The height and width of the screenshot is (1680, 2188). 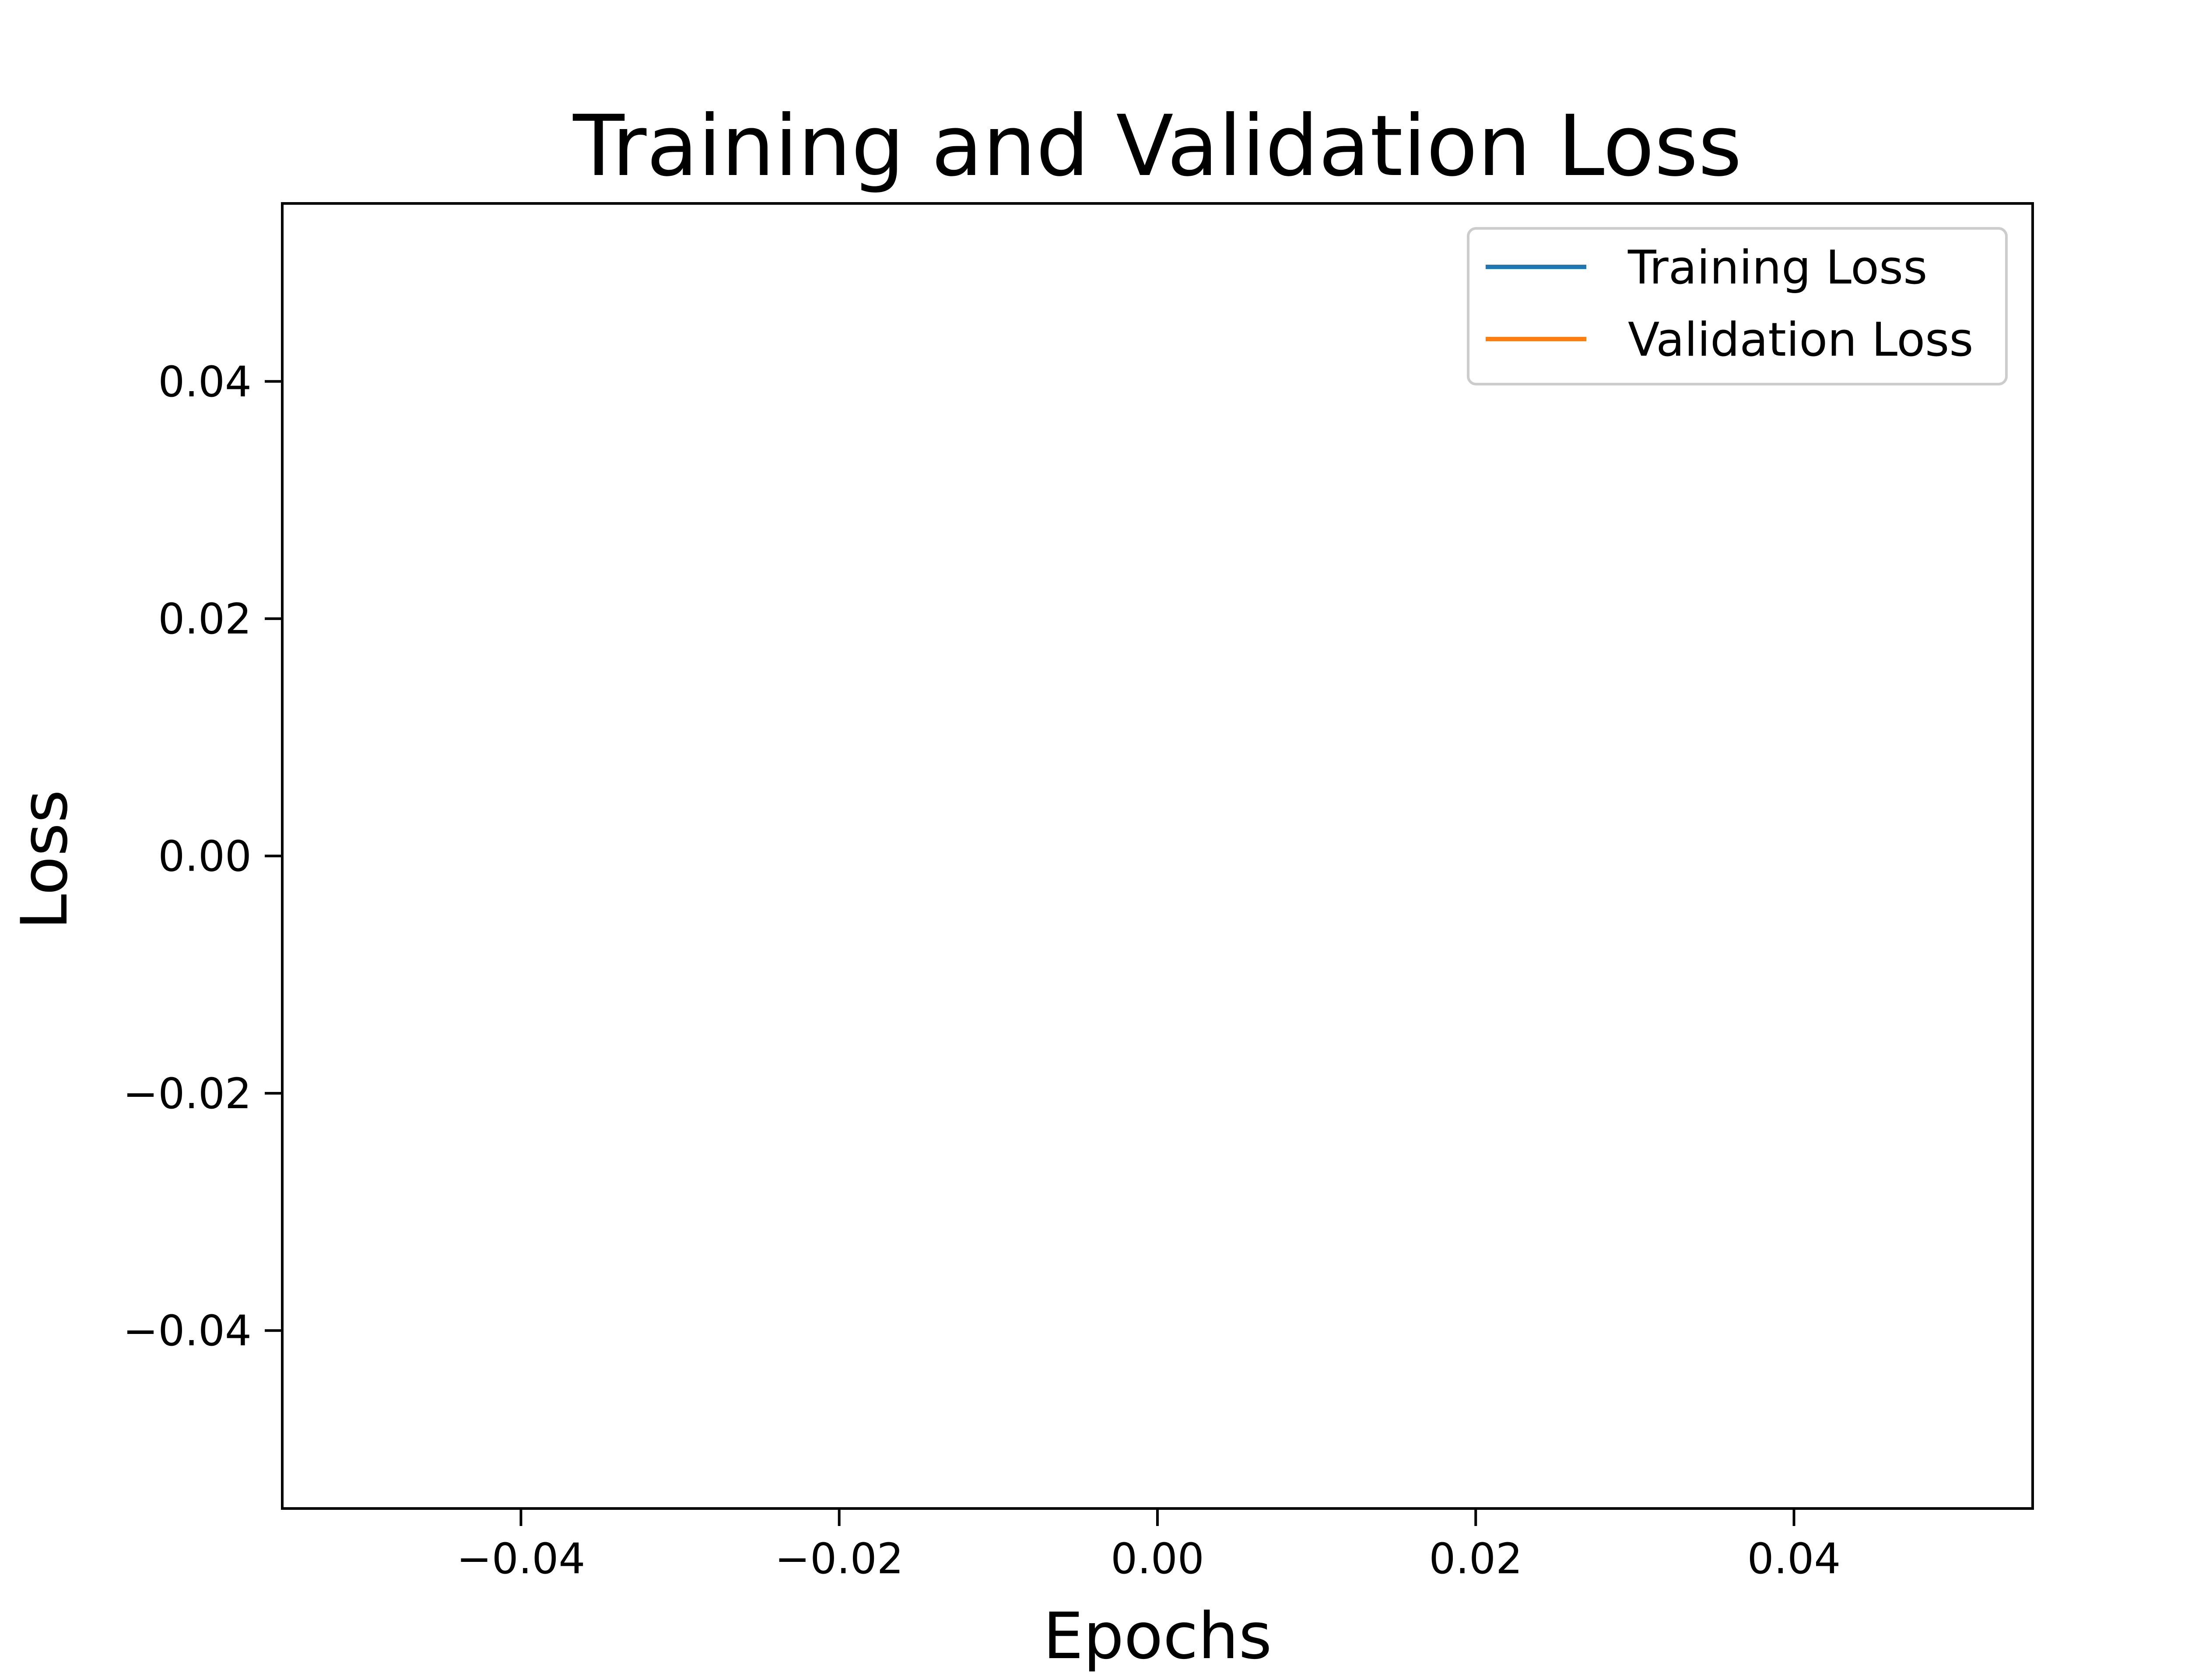 I want to click on x-tick-label: 0.04, so click(x=1794, y=1558).